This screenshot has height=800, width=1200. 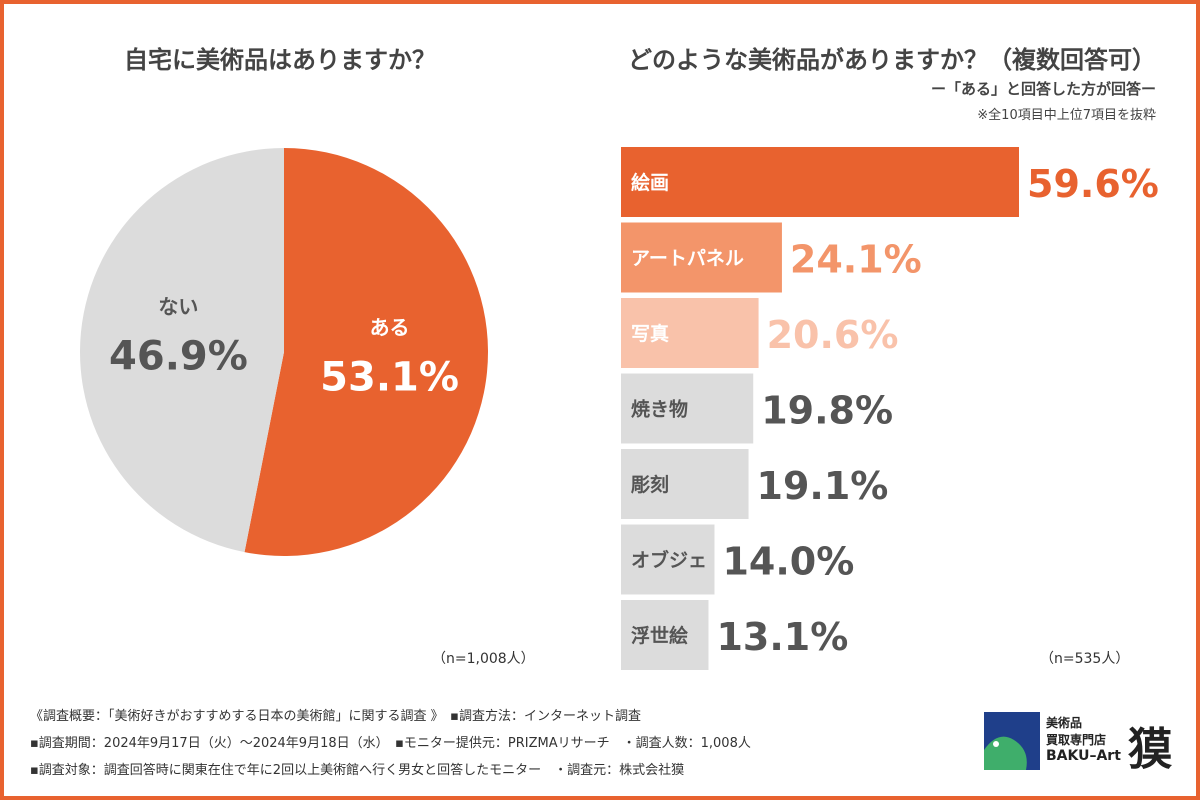 What do you see at coordinates (650, 333) in the screenshot?
I see `bar-label-2: 写真` at bounding box center [650, 333].